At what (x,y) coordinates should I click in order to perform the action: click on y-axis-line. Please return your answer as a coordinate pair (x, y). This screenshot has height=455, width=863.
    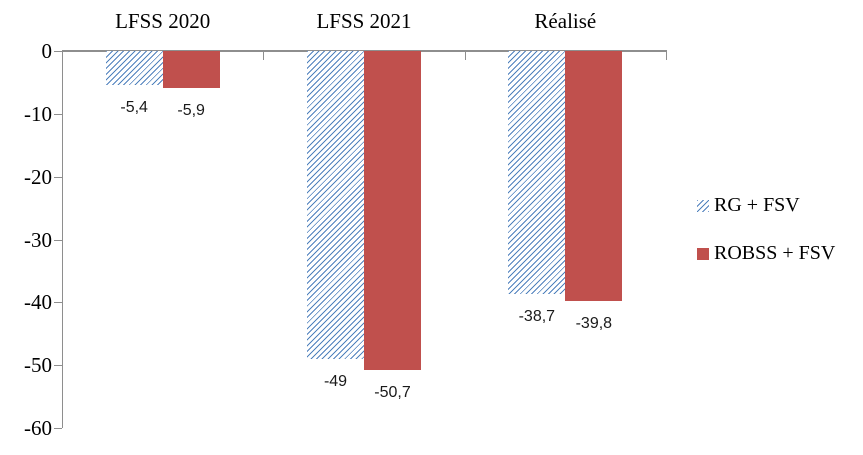
    Looking at the image, I should click on (62, 239).